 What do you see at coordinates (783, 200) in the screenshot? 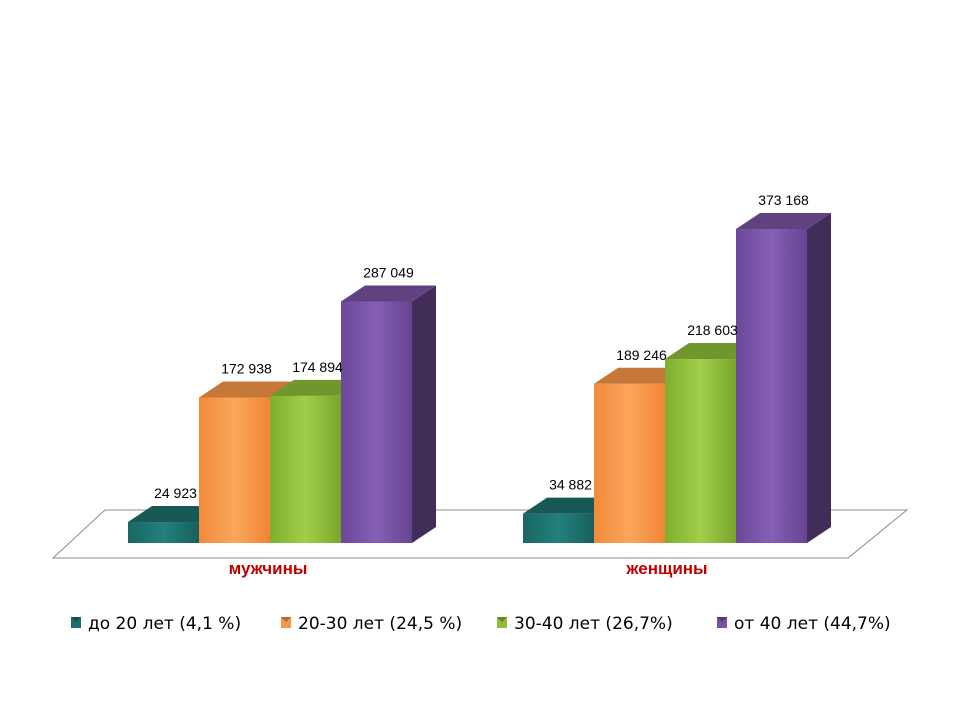
I see `data-label-женщины-4: 373 168` at bounding box center [783, 200].